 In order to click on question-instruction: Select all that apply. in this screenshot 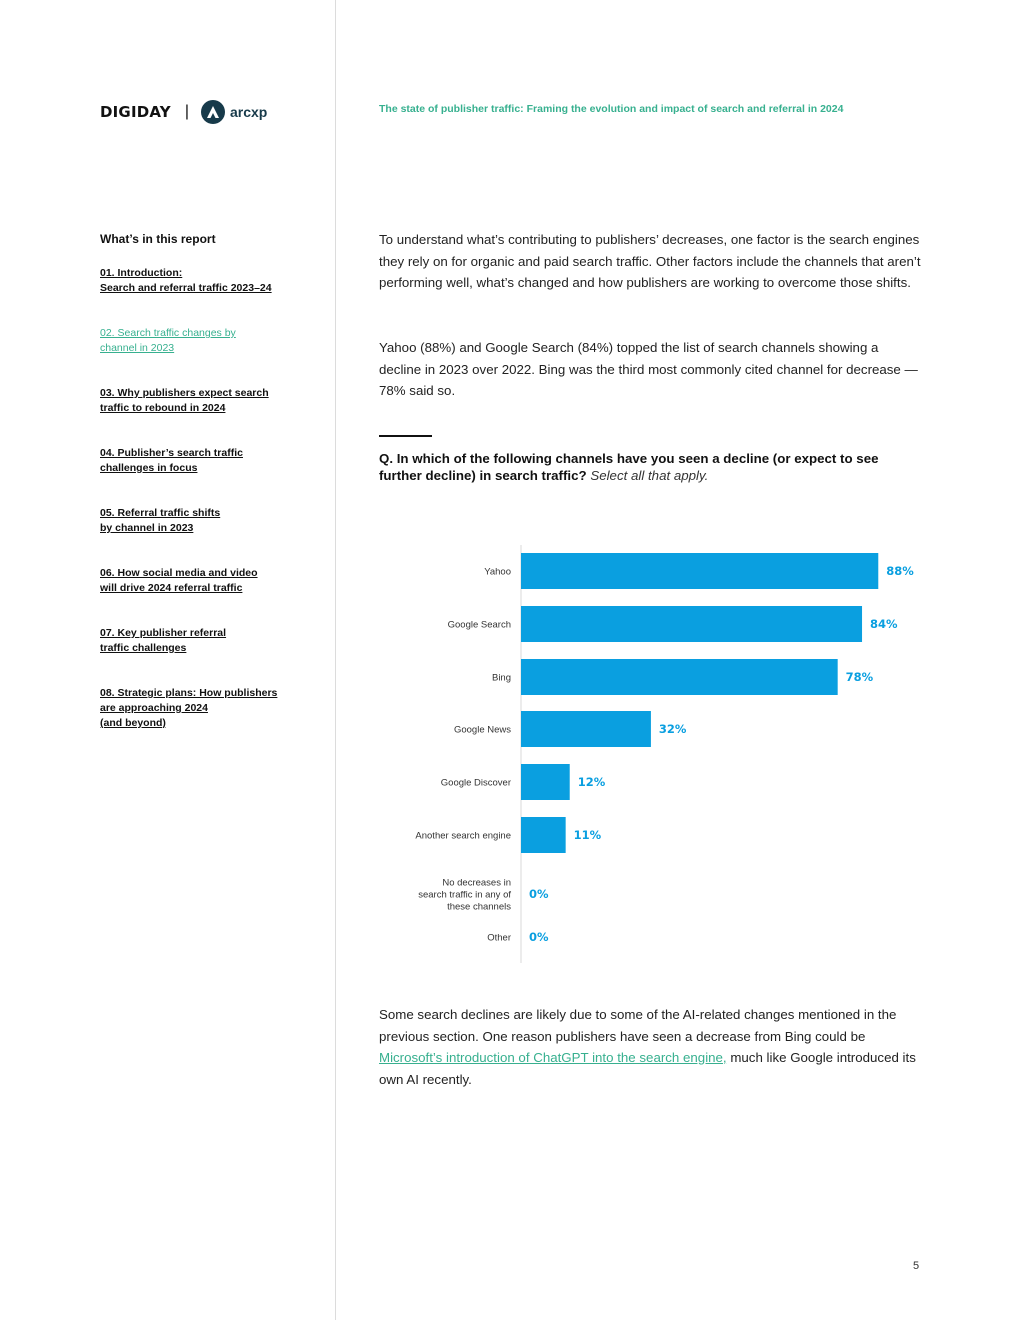, I will do `click(649, 475)`.